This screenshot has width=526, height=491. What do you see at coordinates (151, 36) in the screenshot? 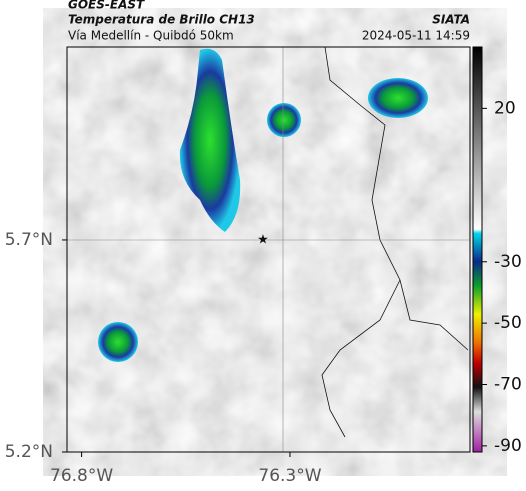
I see `route: Vía Medellín - Quibdó 50km` at bounding box center [151, 36].